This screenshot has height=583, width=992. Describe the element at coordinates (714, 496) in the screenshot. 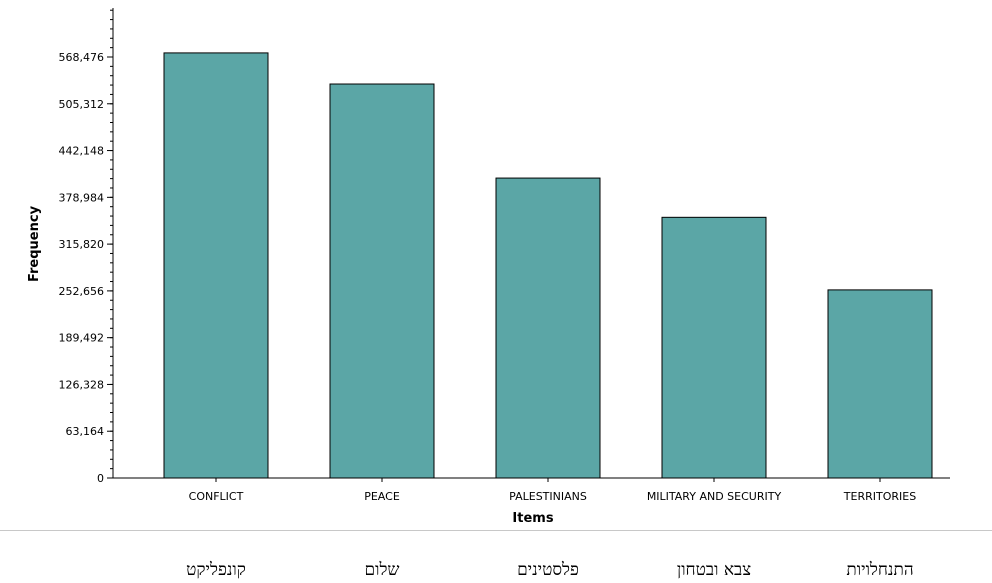

I see `x-category-label: MILITARY AND SECURITY` at that location.